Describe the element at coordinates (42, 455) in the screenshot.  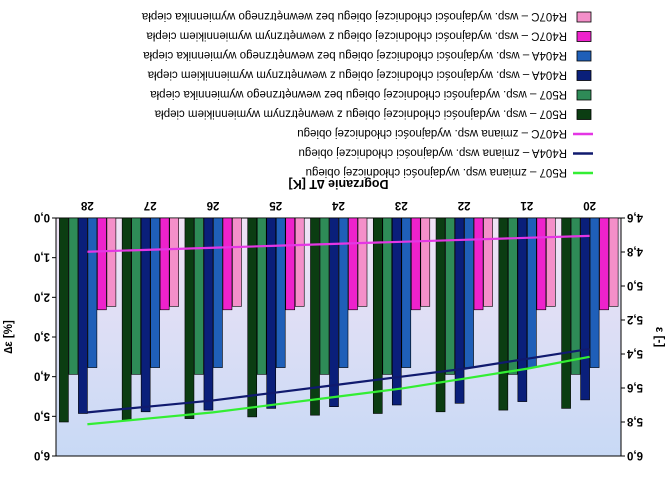
I see `right-tick-label: 6,0` at that location.